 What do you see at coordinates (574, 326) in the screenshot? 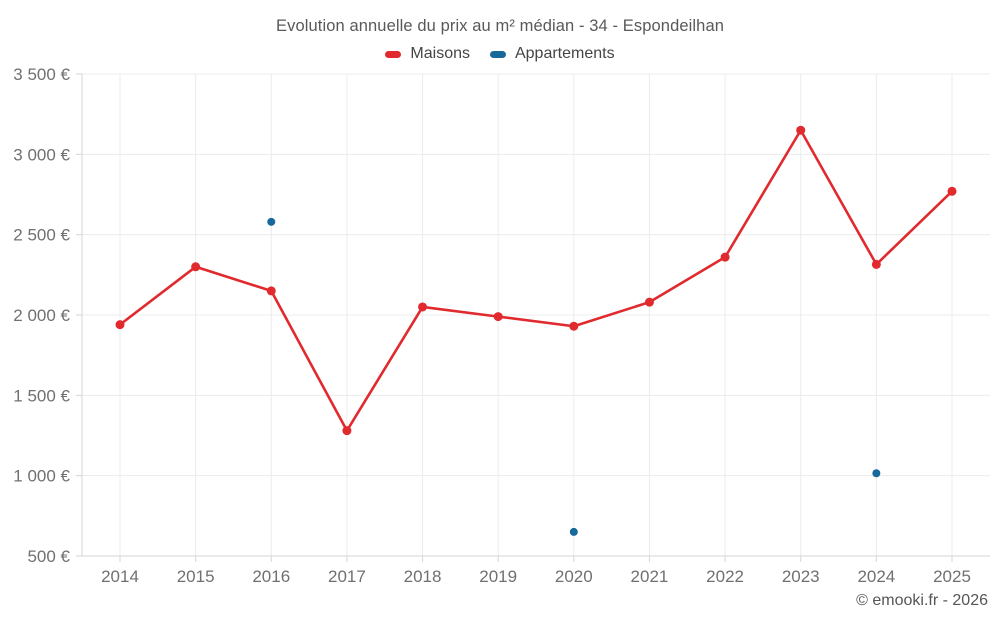
I see `data-point-maisons-2020` at bounding box center [574, 326].